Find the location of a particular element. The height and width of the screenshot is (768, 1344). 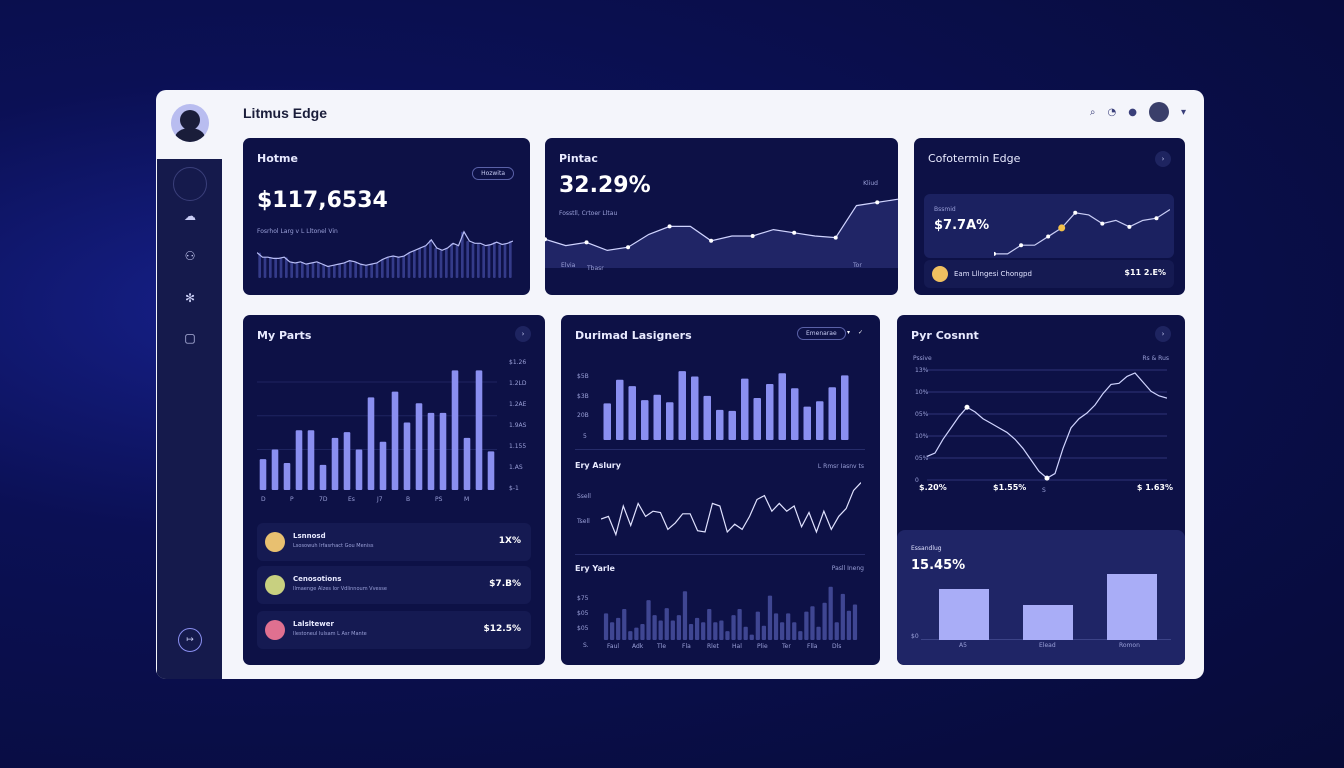

user-avatar is located at coordinates (1158, 112).